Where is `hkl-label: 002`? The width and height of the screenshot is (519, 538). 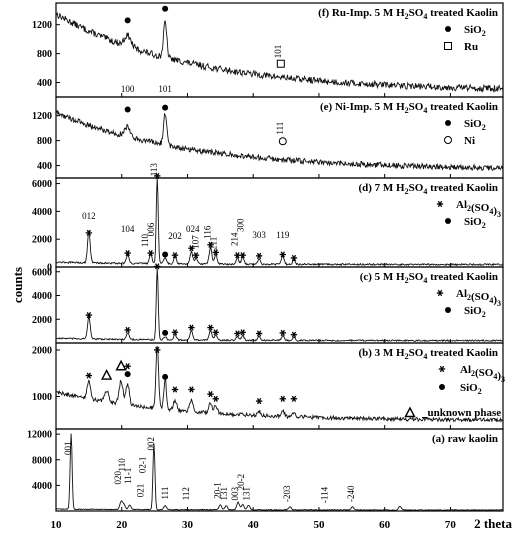
hkl-label: 002 is located at coordinates (151, 444).